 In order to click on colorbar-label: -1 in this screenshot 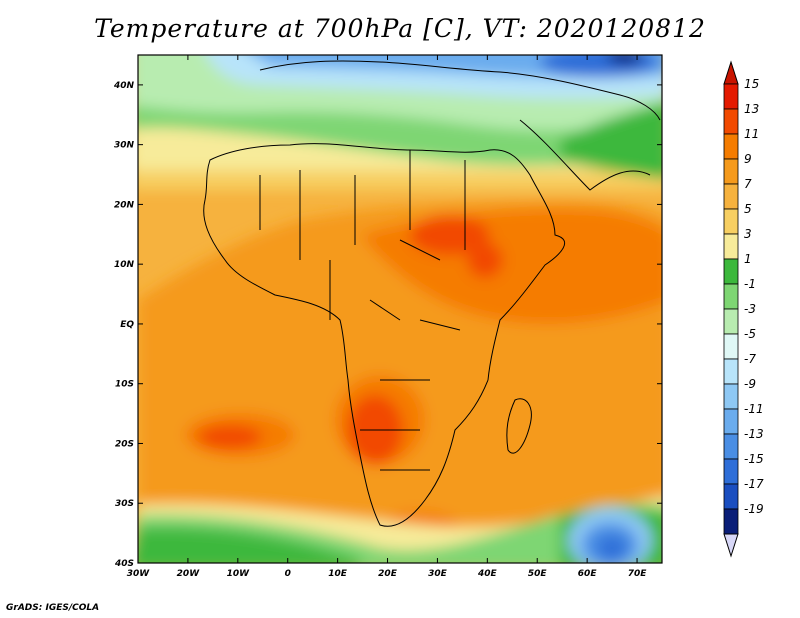, I will do `click(750, 284)`.